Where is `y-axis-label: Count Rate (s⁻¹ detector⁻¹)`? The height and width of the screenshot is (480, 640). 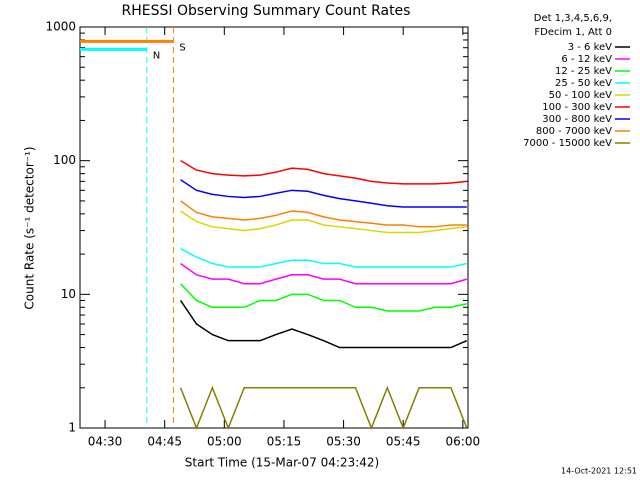
y-axis-label: Count Rate (s⁻¹ detector⁻¹) is located at coordinates (30, 227).